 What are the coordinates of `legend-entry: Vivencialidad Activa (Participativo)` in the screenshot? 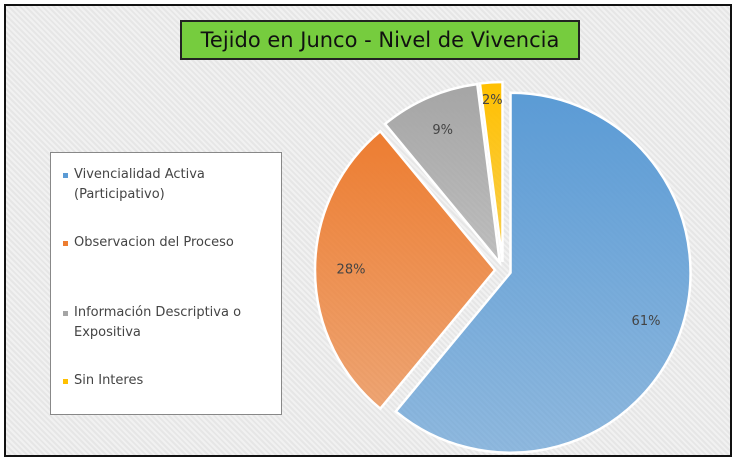 It's located at (169, 185).